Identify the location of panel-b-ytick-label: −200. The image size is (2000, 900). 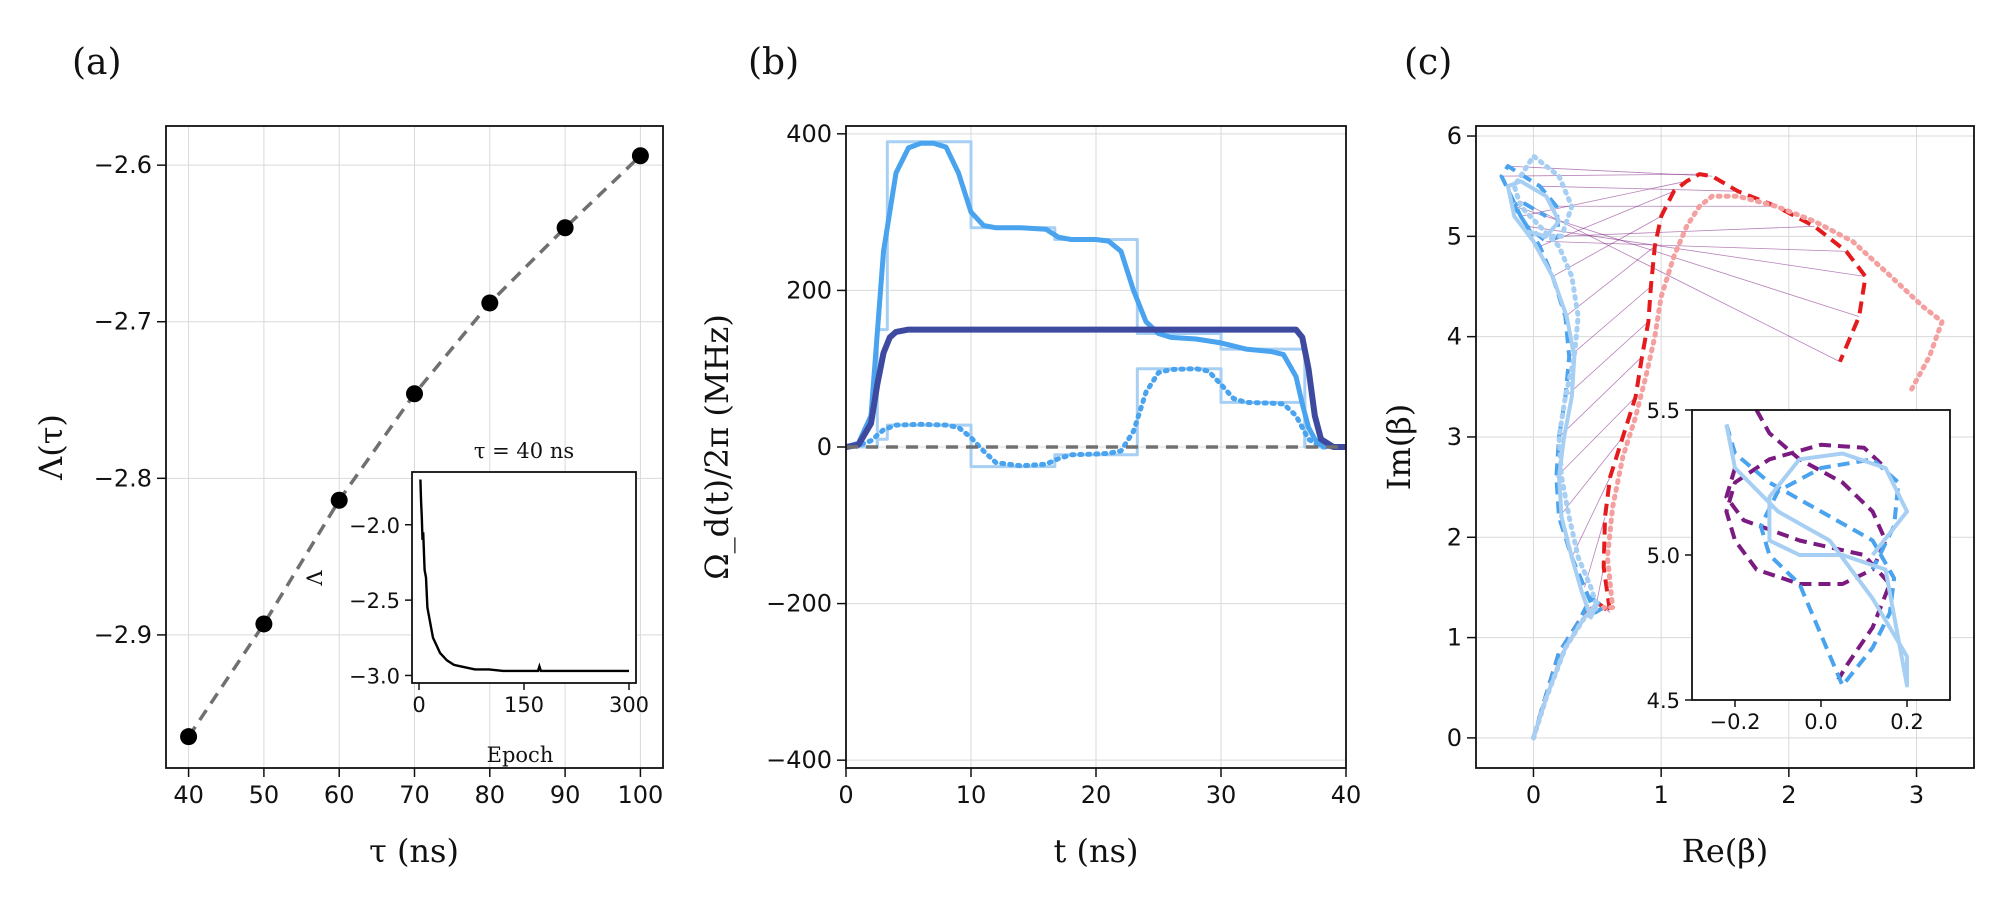
(799, 604).